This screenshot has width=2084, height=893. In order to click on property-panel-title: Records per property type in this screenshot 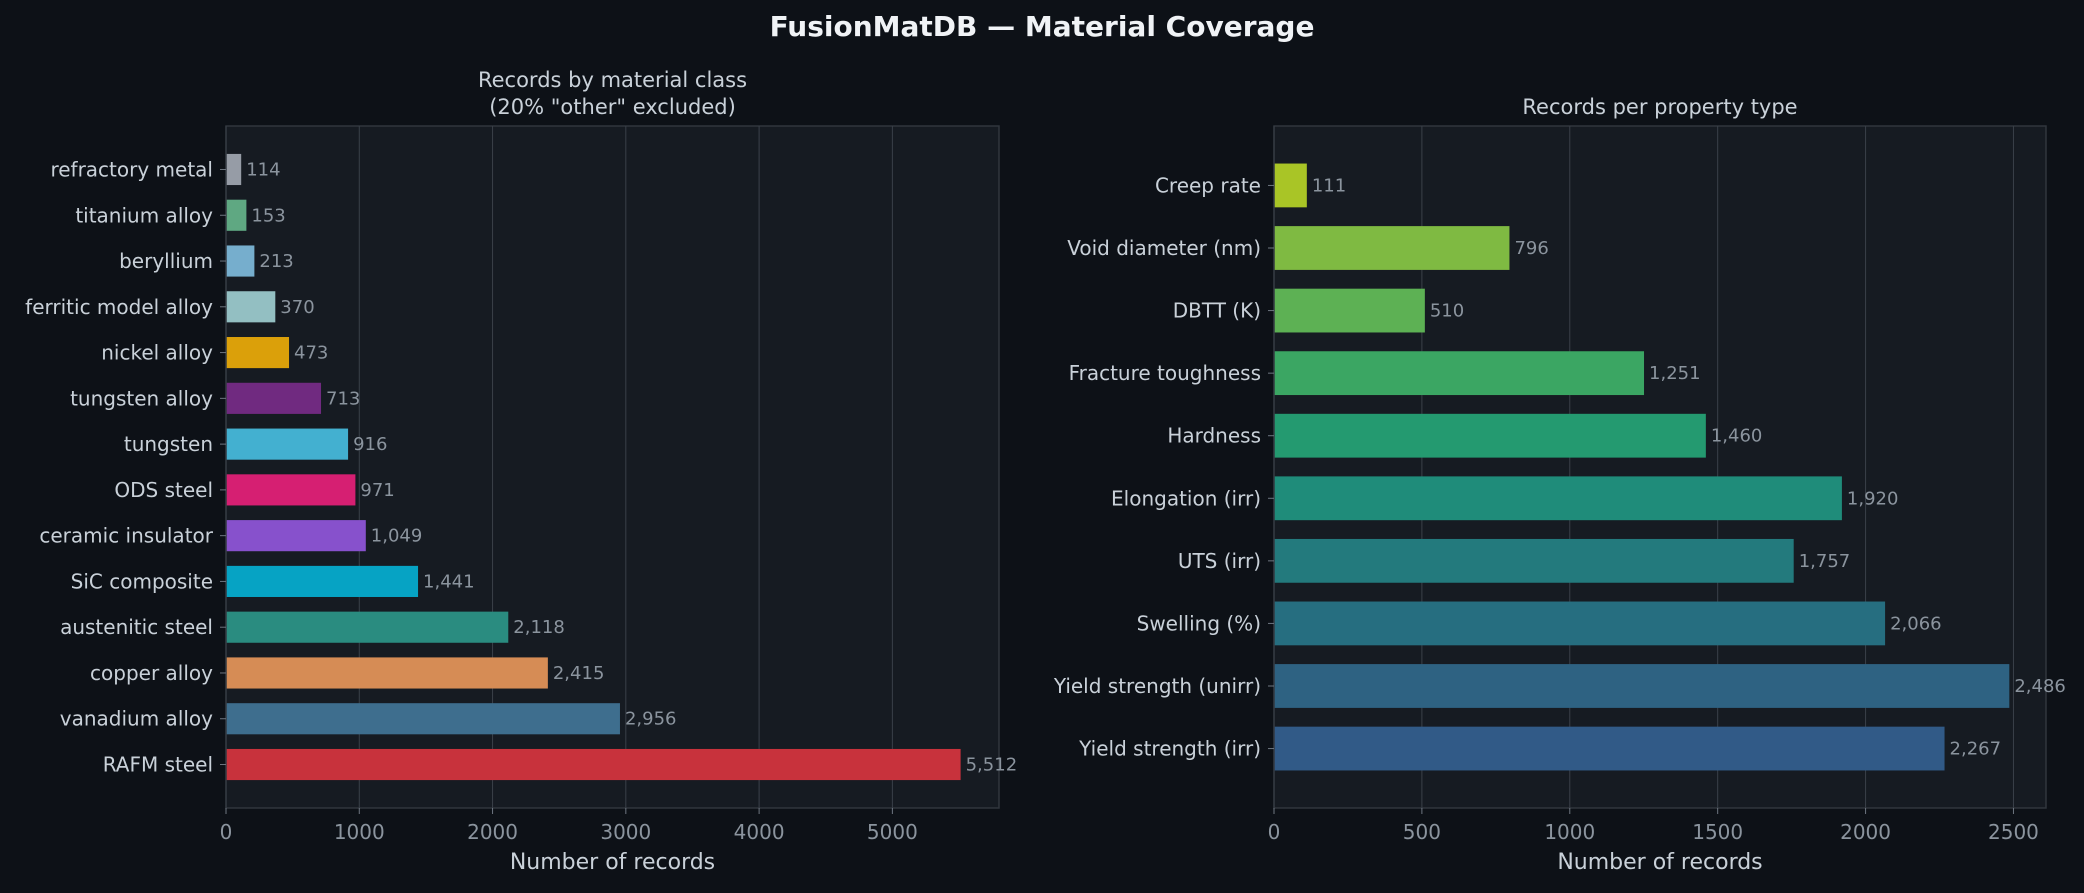, I will do `click(1659, 107)`.